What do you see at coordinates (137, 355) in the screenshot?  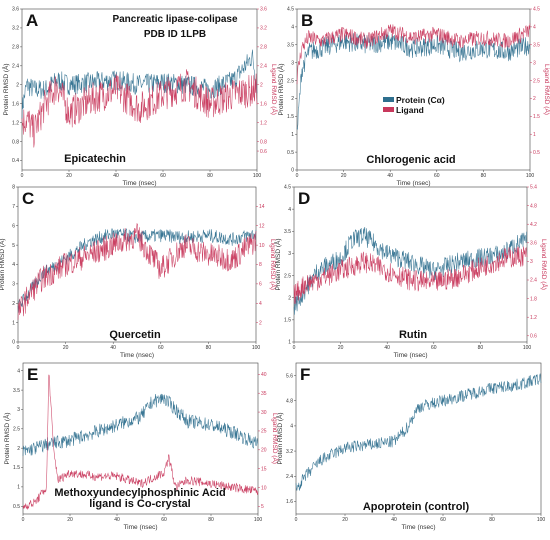 I see `x-axis-label: Time (nsec)` at bounding box center [137, 355].